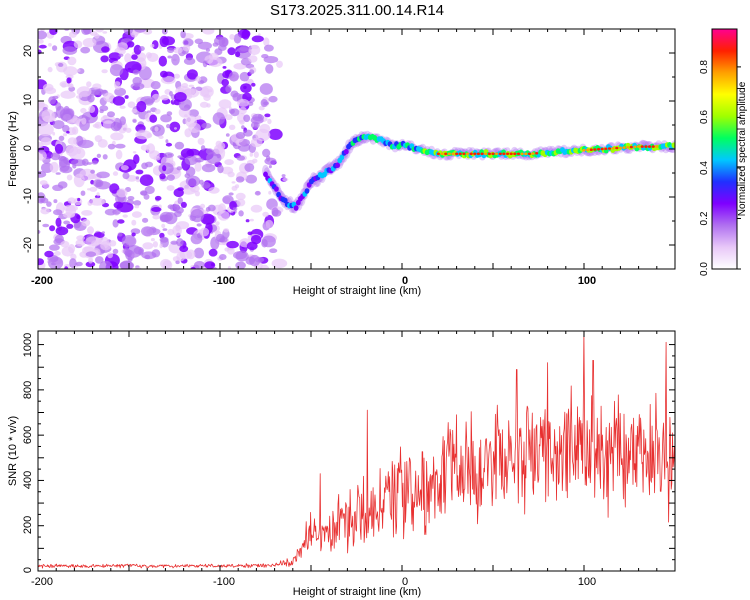  Describe the element at coordinates (28, 525) in the screenshot. I see `bot-ytick-label-1: 200` at that location.